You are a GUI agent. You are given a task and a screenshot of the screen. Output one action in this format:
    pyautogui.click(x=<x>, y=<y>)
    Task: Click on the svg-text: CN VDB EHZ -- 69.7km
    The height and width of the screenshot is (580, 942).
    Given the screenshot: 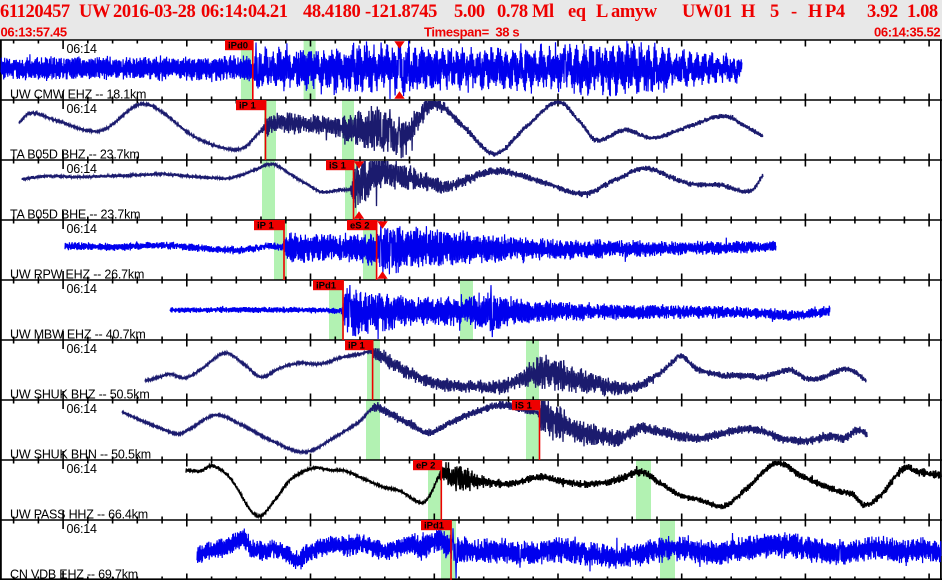 What is the action you would take?
    pyautogui.click(x=74, y=574)
    